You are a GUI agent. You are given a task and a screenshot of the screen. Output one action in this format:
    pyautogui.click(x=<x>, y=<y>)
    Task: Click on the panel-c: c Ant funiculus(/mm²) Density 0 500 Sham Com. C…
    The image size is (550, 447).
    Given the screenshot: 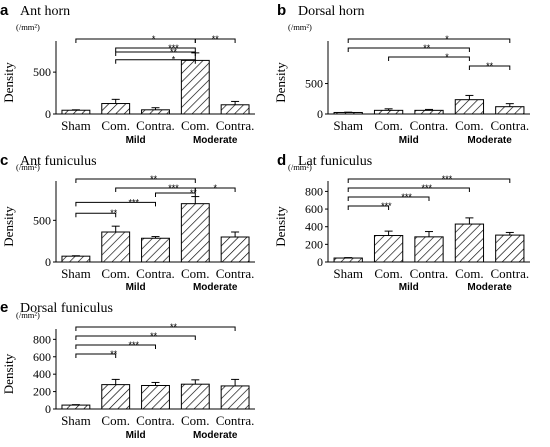 What is the action you would take?
    pyautogui.click(x=127, y=222)
    